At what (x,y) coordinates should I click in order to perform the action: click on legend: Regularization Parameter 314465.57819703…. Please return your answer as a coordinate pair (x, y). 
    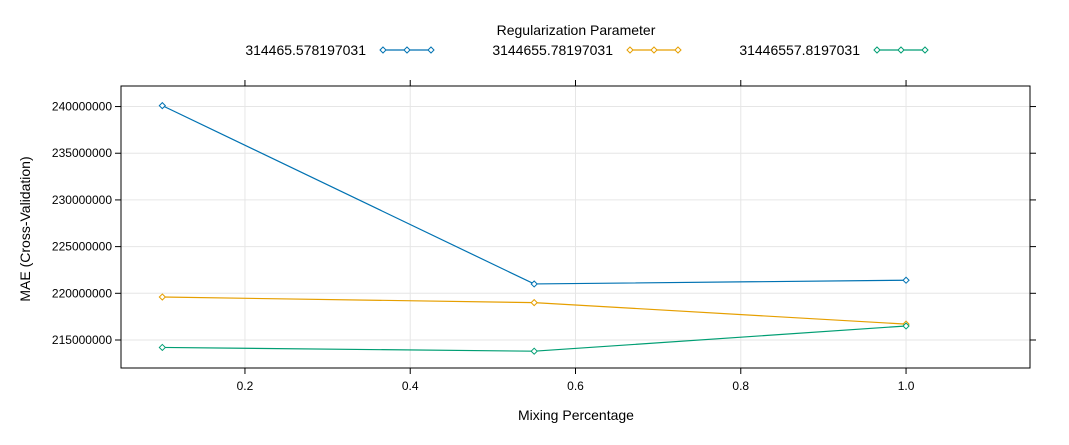
    Looking at the image, I should click on (587, 40).